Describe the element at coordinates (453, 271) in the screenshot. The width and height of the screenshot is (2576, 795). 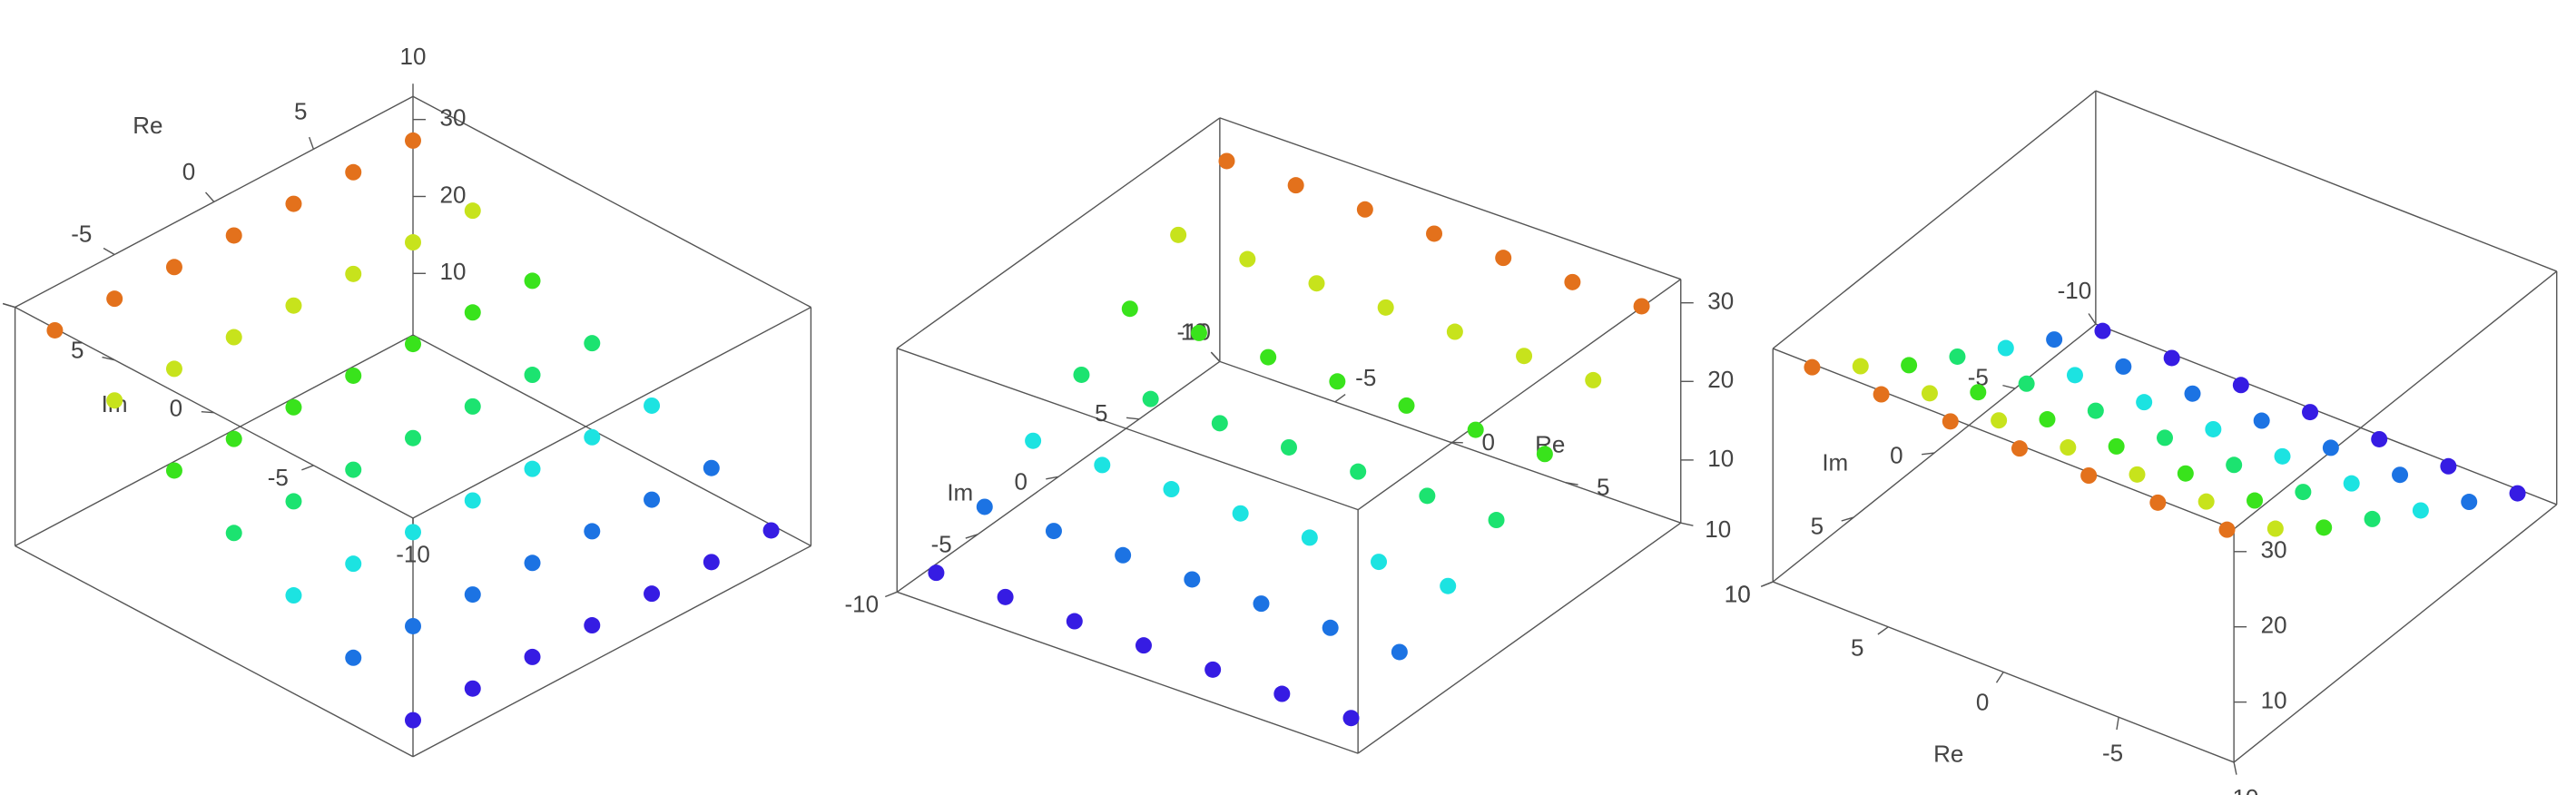
I see `z-tick-label: 10` at that location.